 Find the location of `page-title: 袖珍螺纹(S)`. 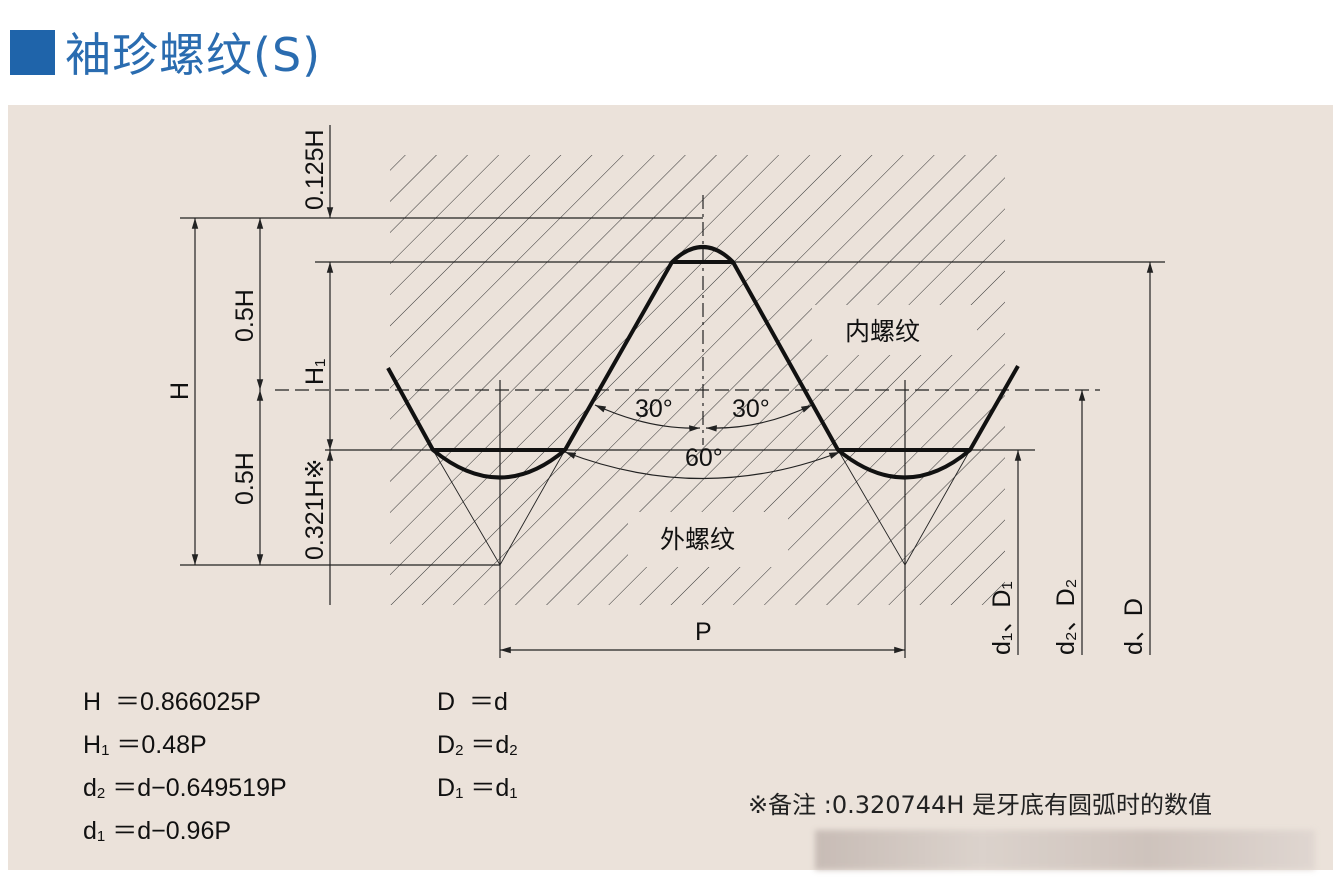

page-title: 袖珍螺纹(S) is located at coordinates (165, 52).